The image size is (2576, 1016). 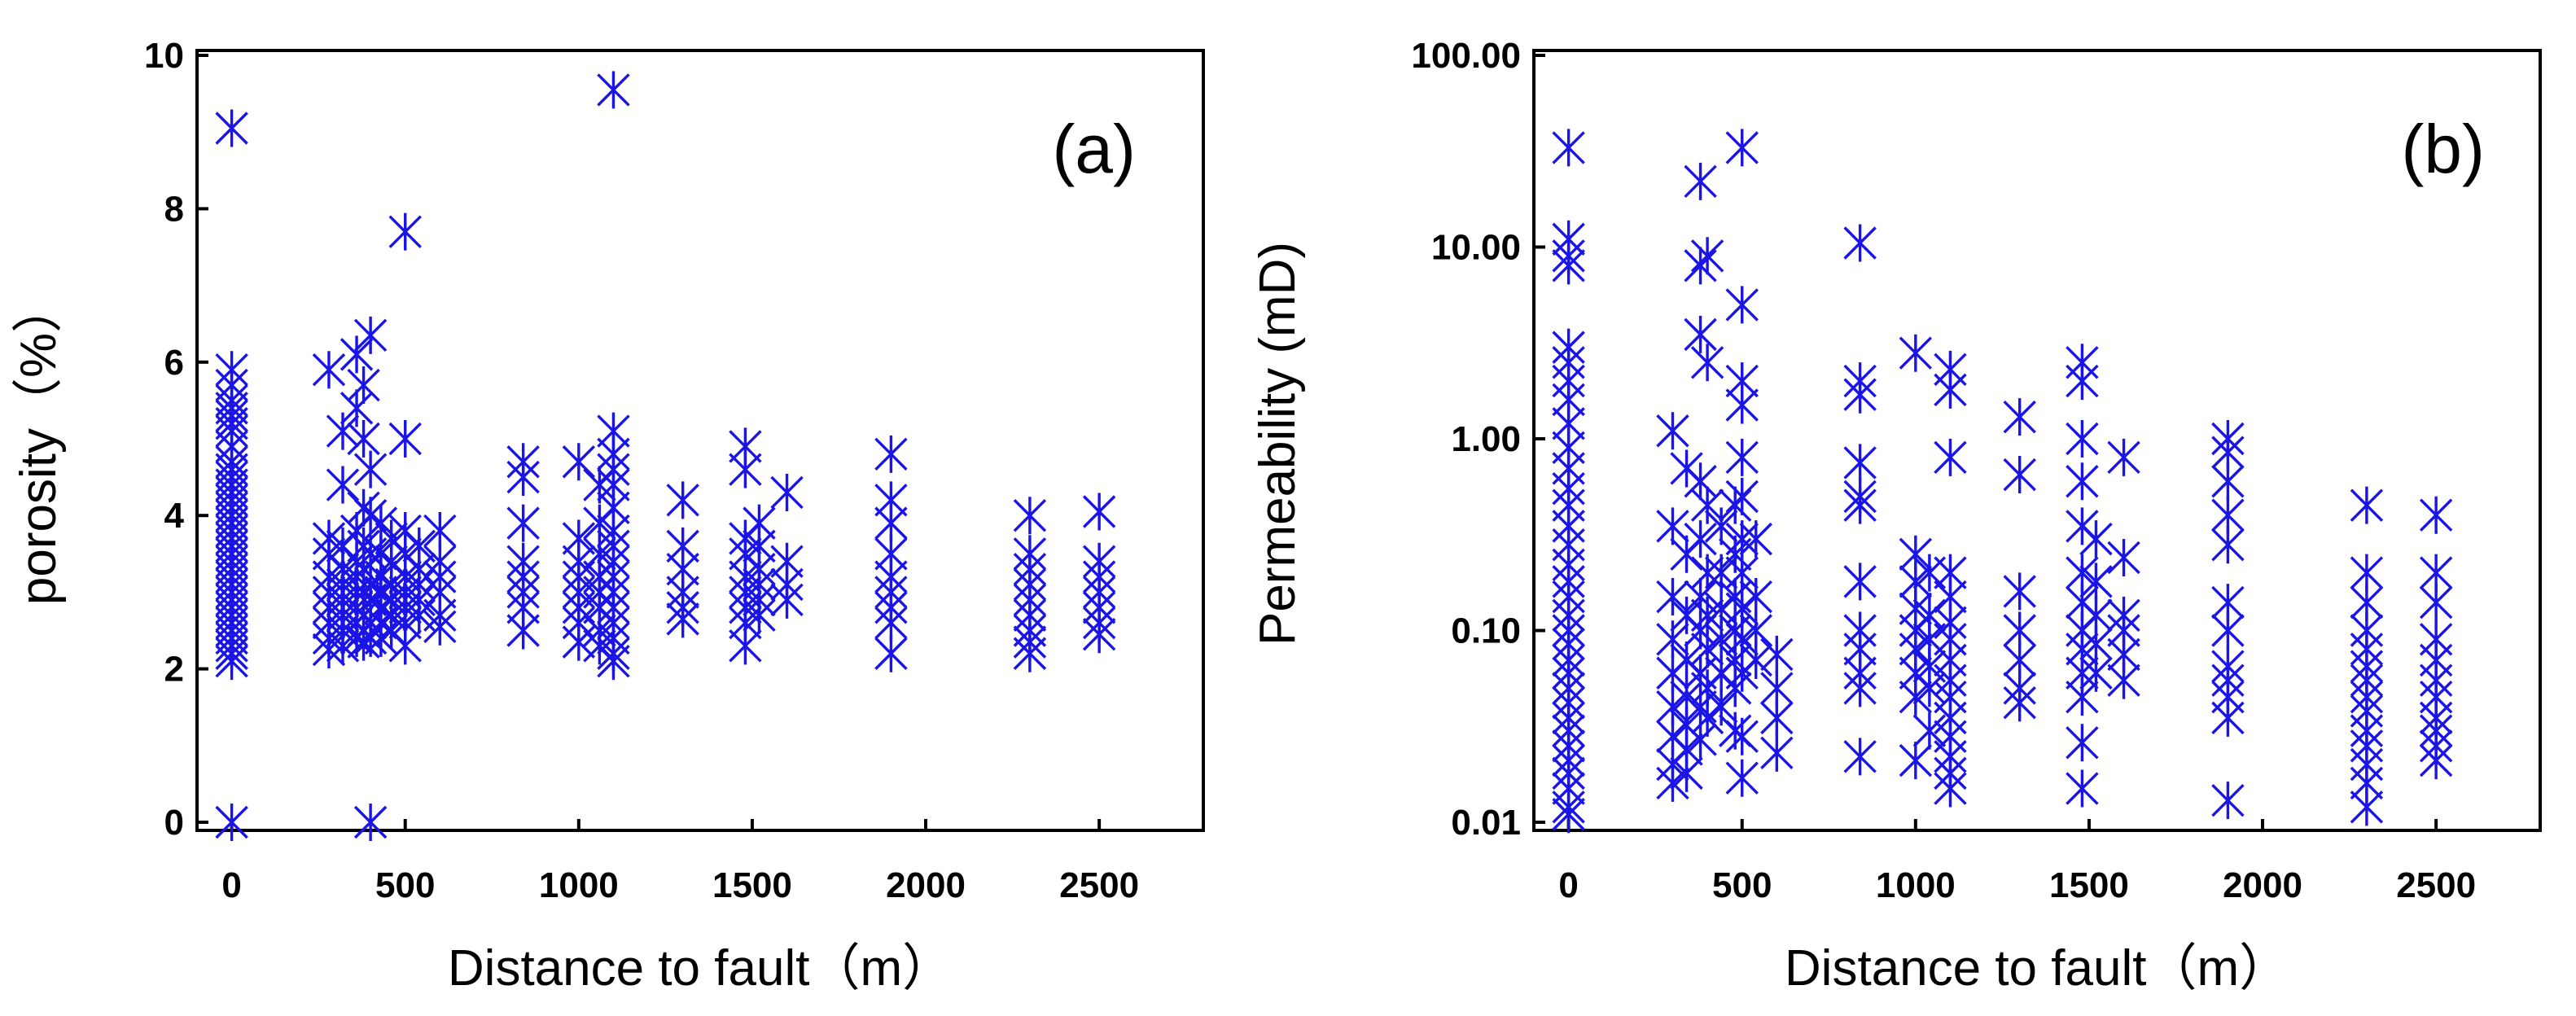 I want to click on x-tick-label: 1500, so click(x=752, y=885).